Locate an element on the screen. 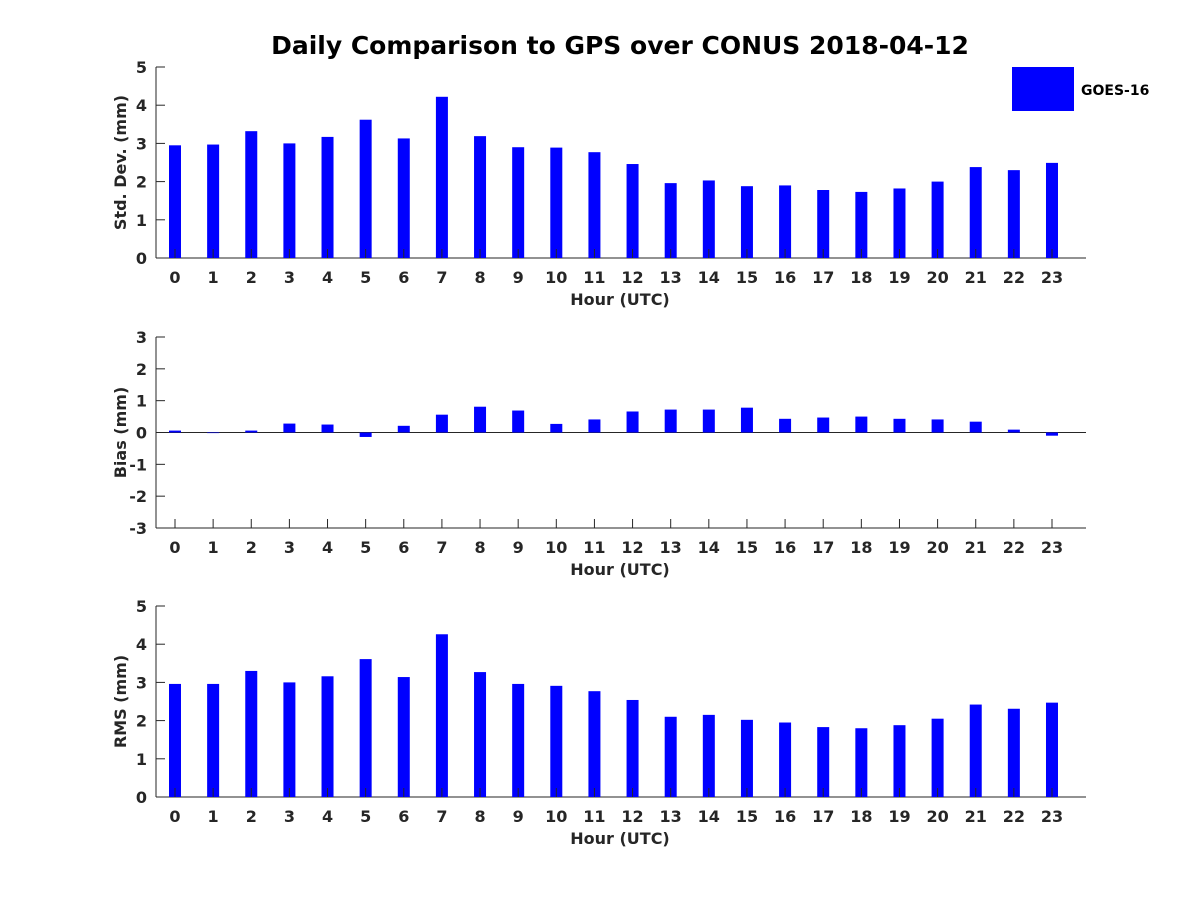  y-tick-label: -3 is located at coordinates (138, 528).